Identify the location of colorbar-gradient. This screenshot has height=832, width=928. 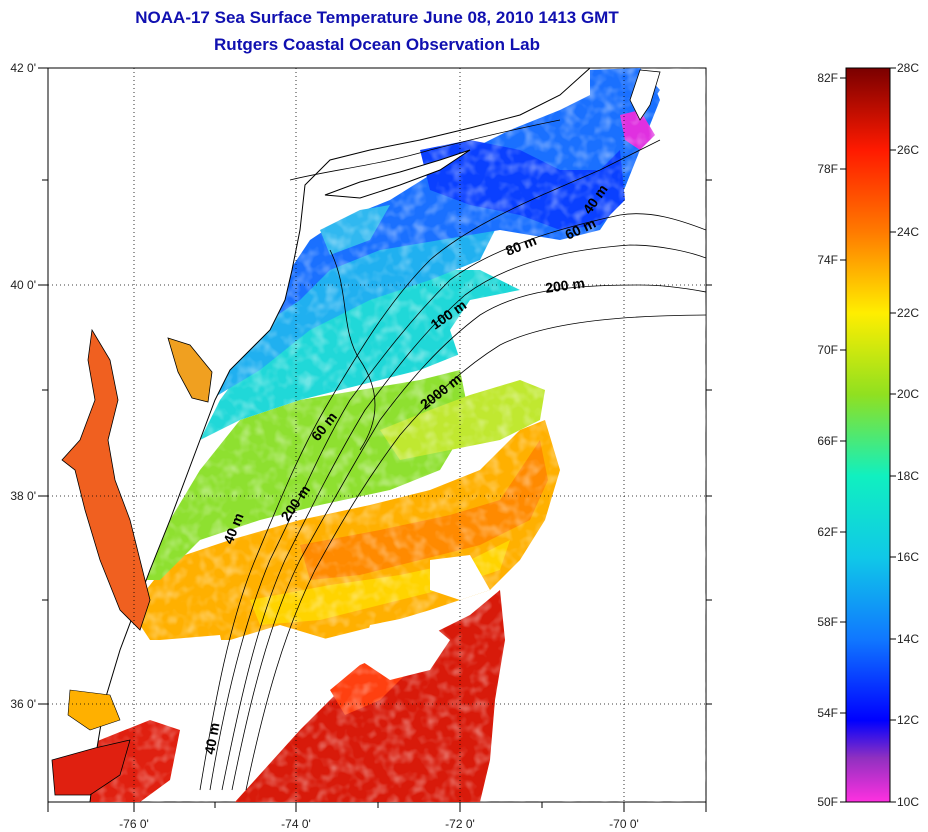
(868, 435).